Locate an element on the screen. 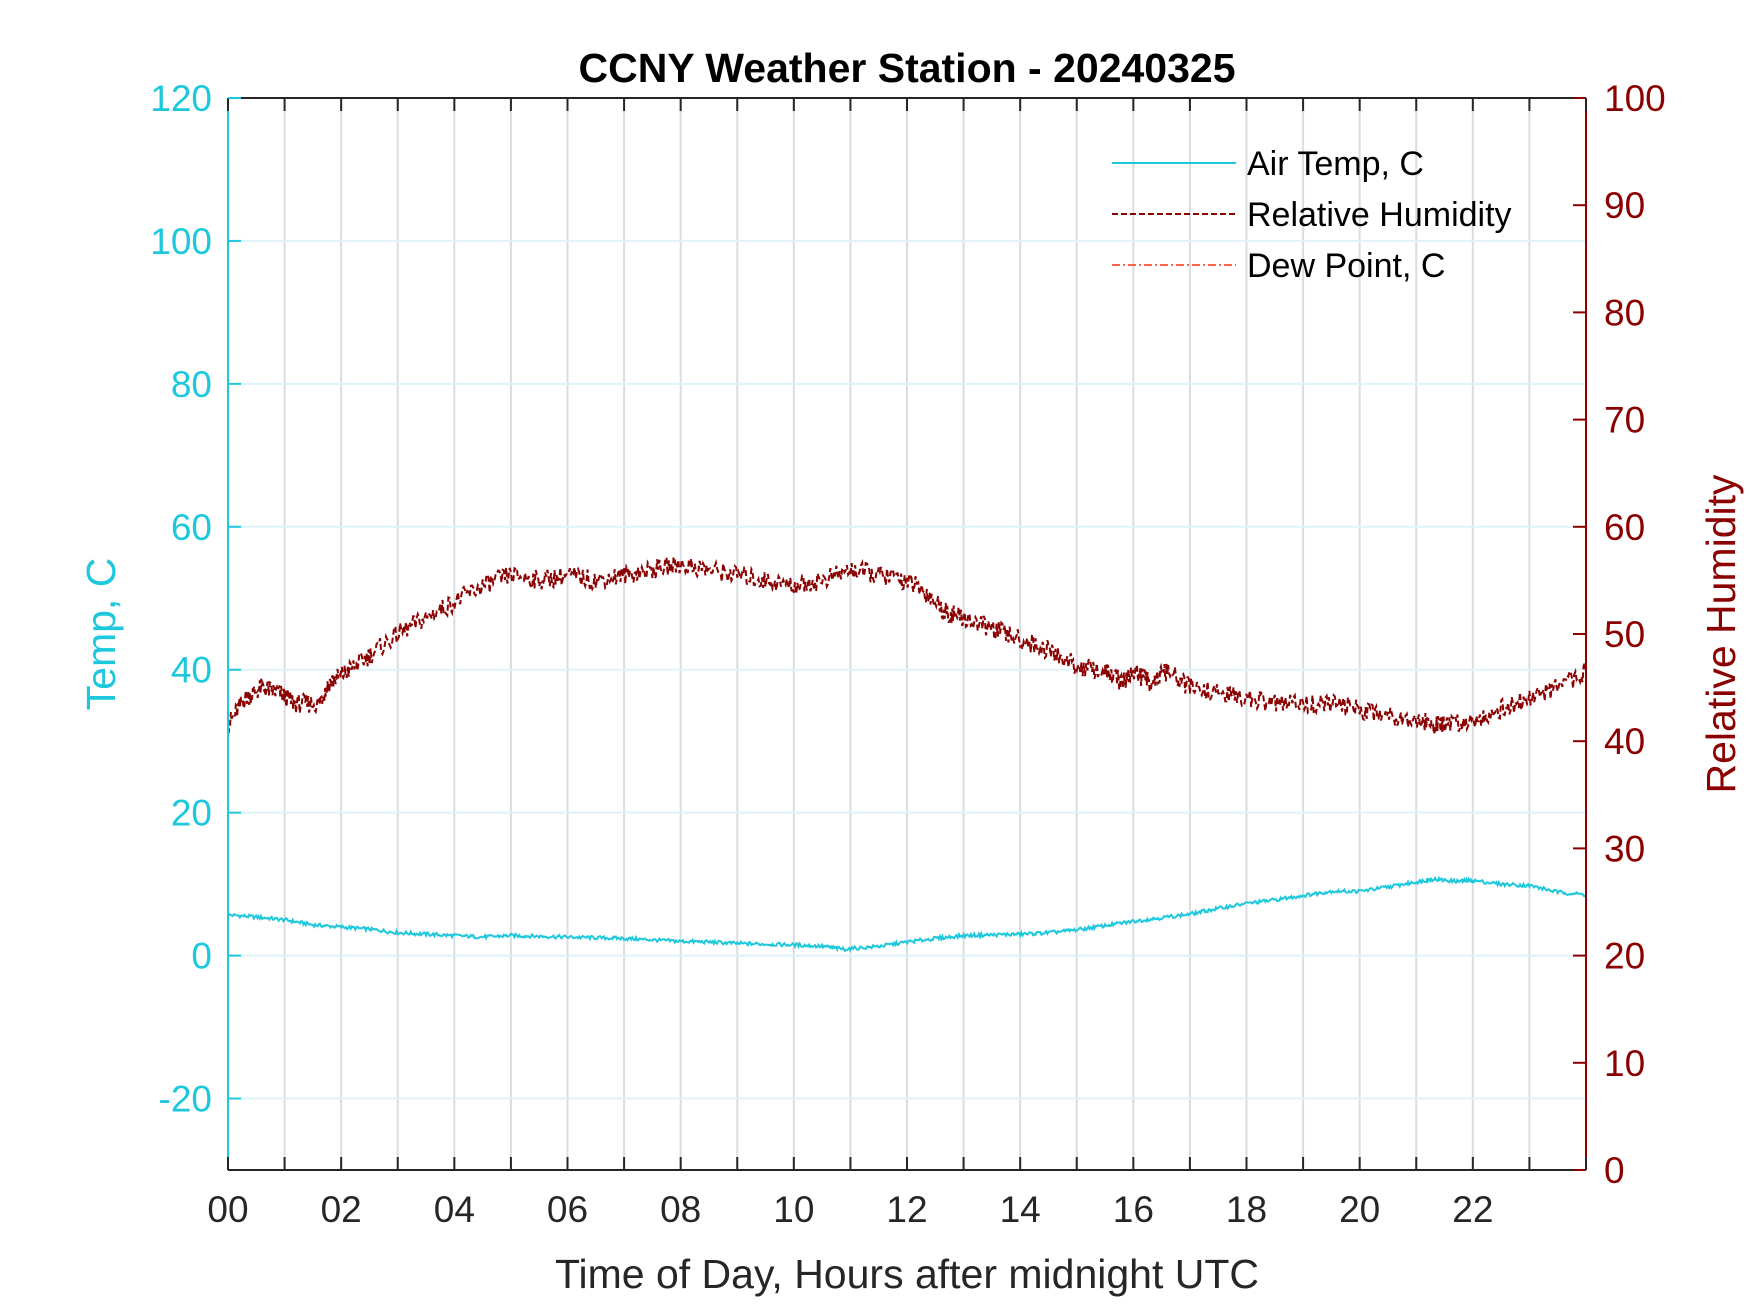 This screenshot has width=1750, height=1313. x-tick-label: 14 is located at coordinates (1020, 1209).